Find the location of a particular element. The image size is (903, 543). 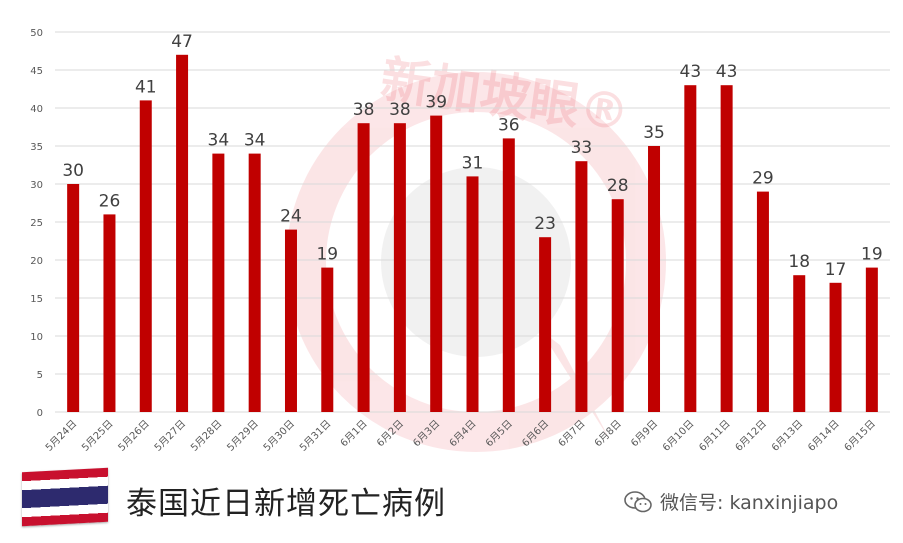

y-axis-ticks: 0 5 10 15 20 25 30 35 40 45 50 is located at coordinates (36, 223).